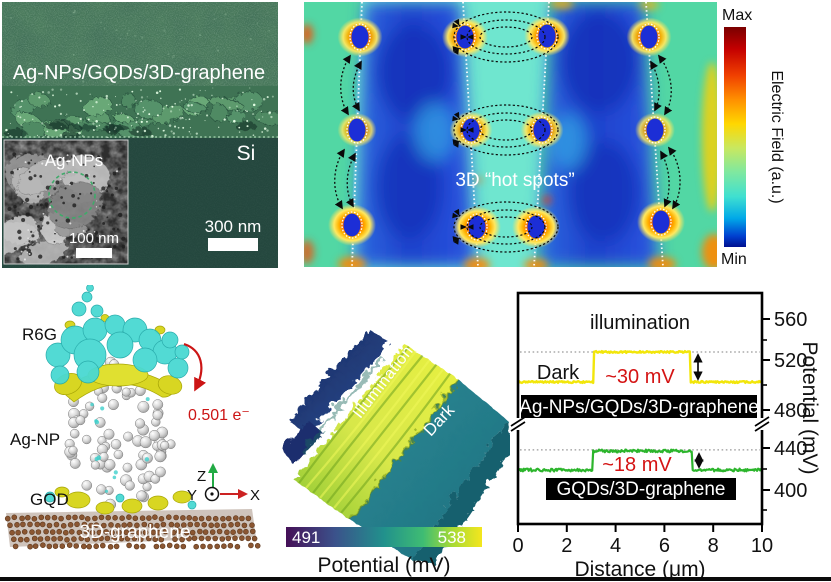 The height and width of the screenshot is (582, 831). I want to click on x-axis-label: X, so click(255, 495).